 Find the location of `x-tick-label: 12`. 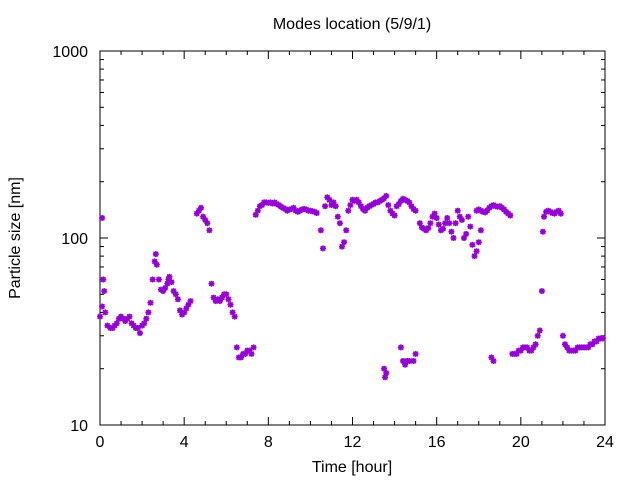

x-tick-label: 12 is located at coordinates (353, 442).